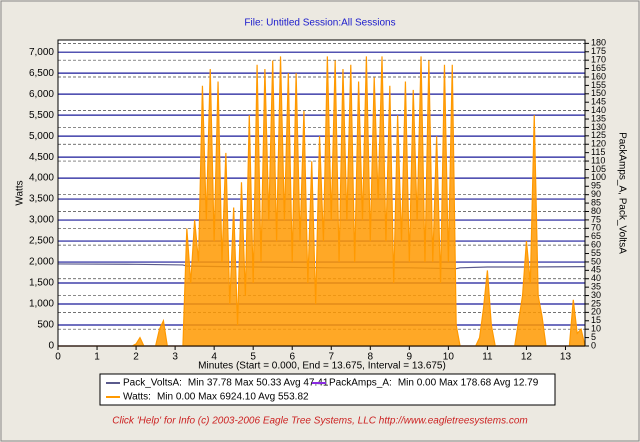  I want to click on y-tick-label: 6,000, so click(41, 94).